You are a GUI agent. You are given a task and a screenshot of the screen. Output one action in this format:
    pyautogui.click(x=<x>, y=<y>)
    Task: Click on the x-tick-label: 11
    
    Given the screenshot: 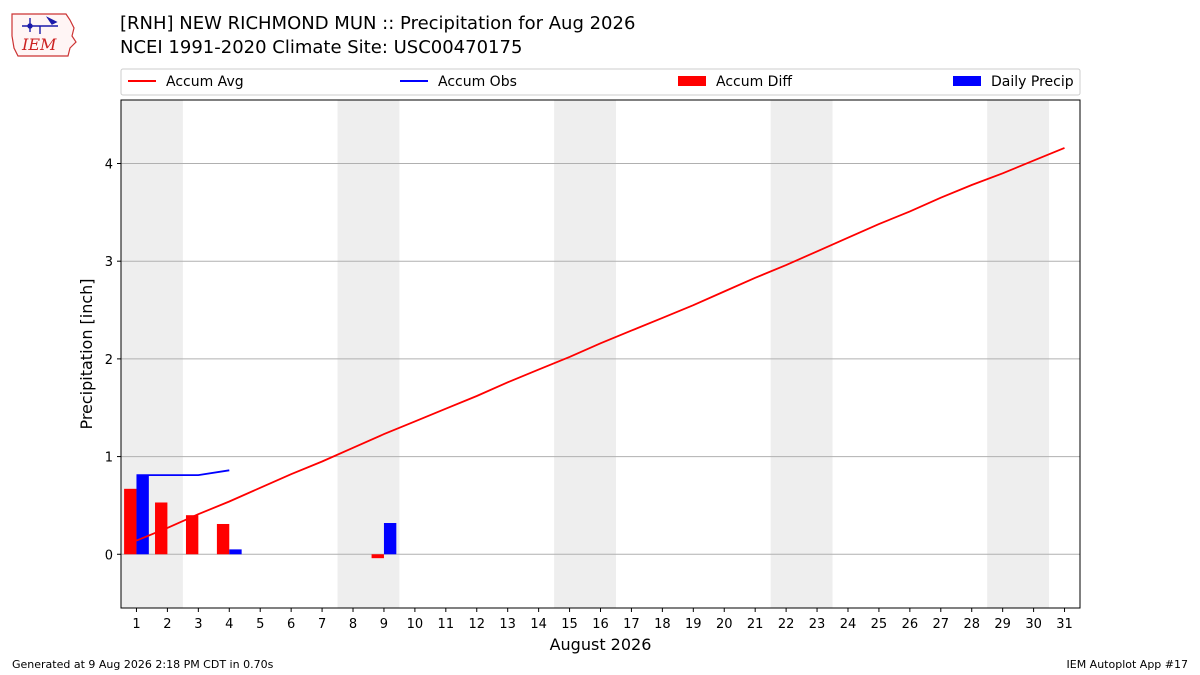 What is the action you would take?
    pyautogui.click(x=446, y=624)
    